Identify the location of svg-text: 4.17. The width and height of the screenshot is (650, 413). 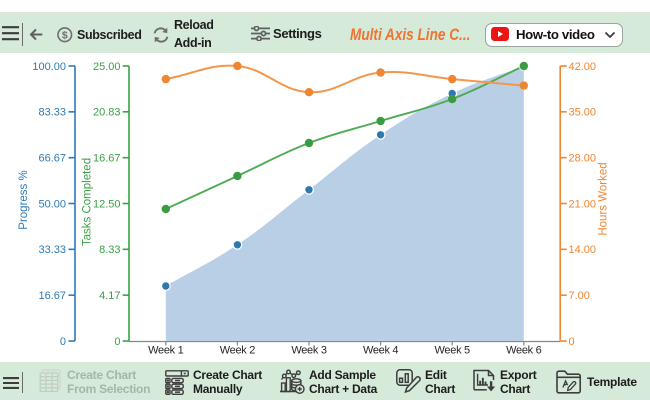
(109, 296).